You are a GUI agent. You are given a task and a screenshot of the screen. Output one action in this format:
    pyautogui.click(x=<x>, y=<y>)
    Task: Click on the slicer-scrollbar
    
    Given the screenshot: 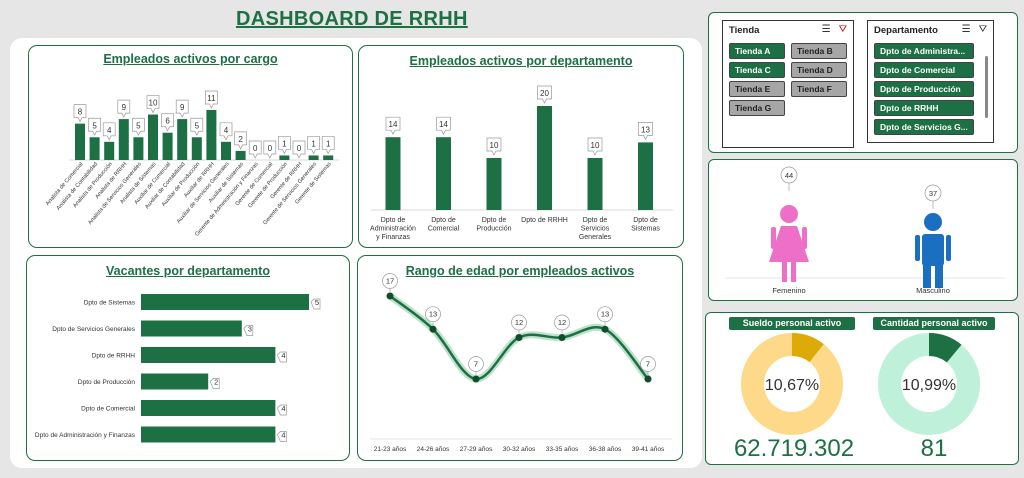 What is the action you would take?
    pyautogui.click(x=986, y=87)
    